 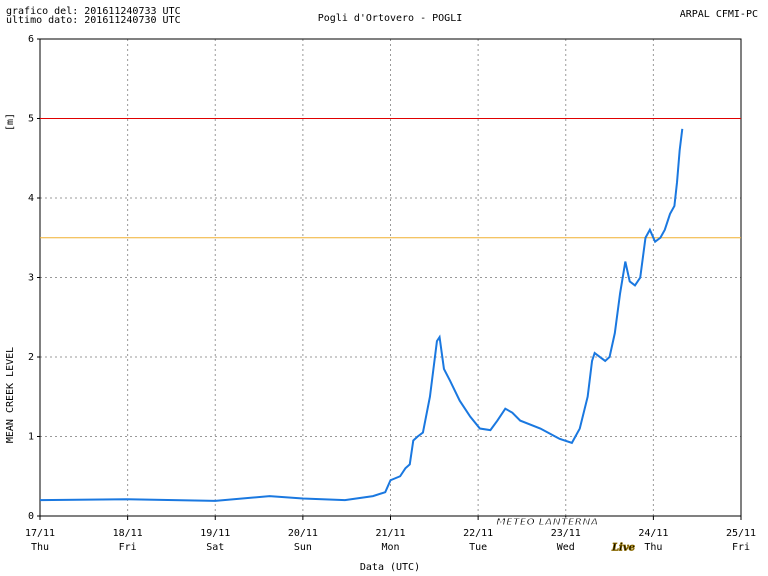 I want to click on x-tick-label: 21/11, so click(x=390, y=533).